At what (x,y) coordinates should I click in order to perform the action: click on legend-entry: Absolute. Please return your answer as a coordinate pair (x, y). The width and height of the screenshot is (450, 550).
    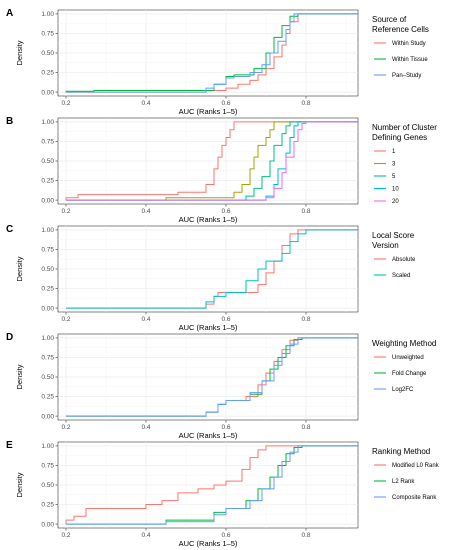
    Looking at the image, I should click on (404, 260).